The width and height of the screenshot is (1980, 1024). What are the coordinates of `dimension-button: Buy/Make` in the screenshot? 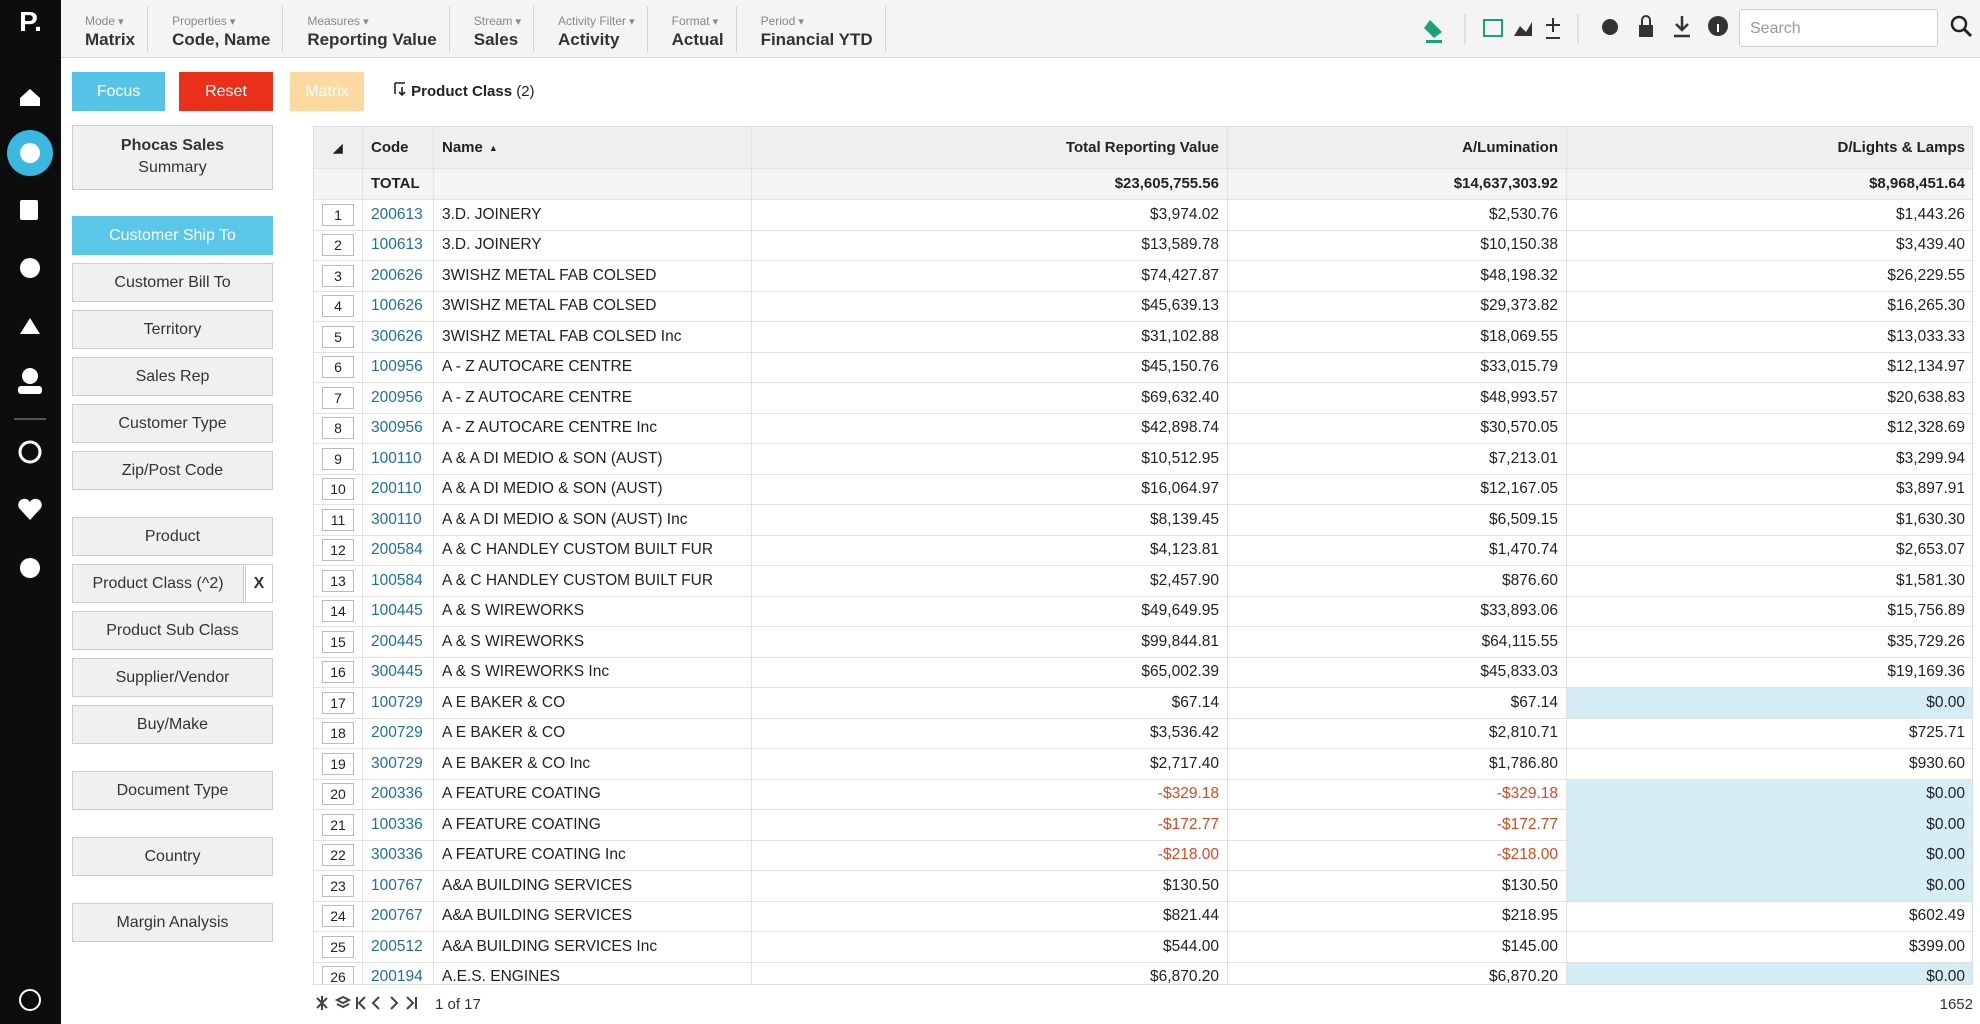 It's located at (172, 724).